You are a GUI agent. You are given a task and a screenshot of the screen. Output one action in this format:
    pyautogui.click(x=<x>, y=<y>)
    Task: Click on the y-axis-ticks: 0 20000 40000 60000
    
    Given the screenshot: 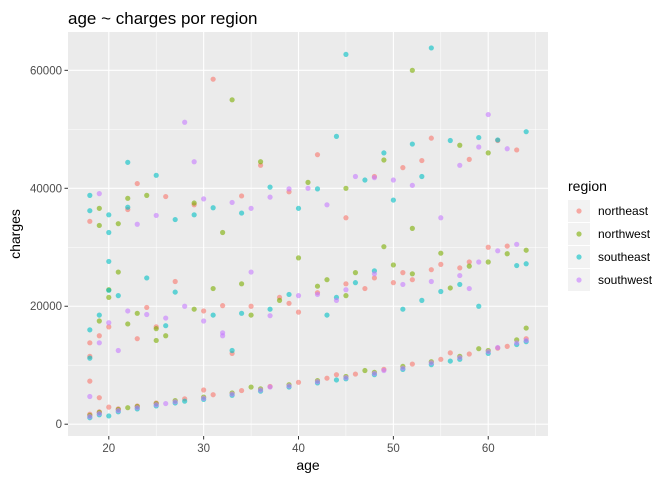 What is the action you would take?
    pyautogui.click(x=49, y=248)
    